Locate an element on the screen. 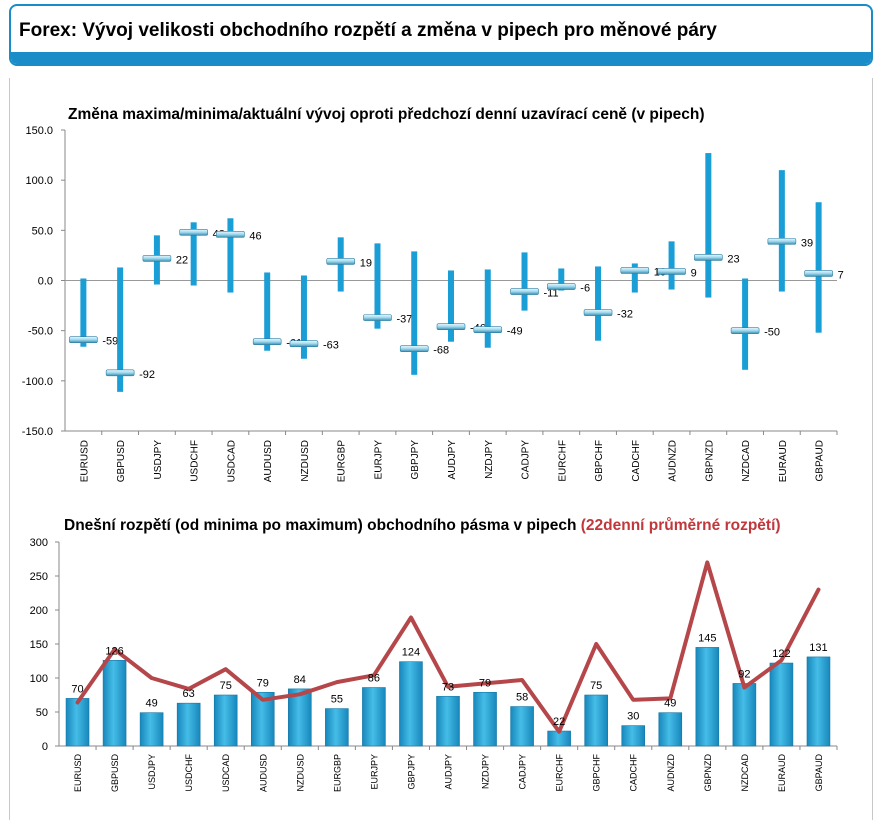  chart2-data-label: 84 is located at coordinates (300, 680).